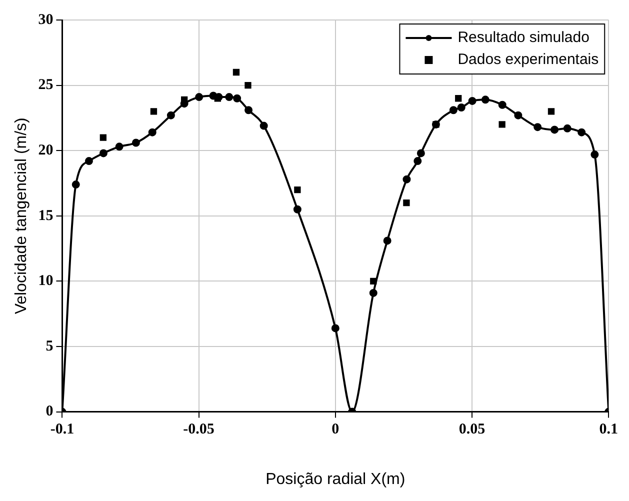 The width and height of the screenshot is (629, 501). What do you see at coordinates (62, 430) in the screenshot?
I see `x-tick-label: -0.1` at bounding box center [62, 430].